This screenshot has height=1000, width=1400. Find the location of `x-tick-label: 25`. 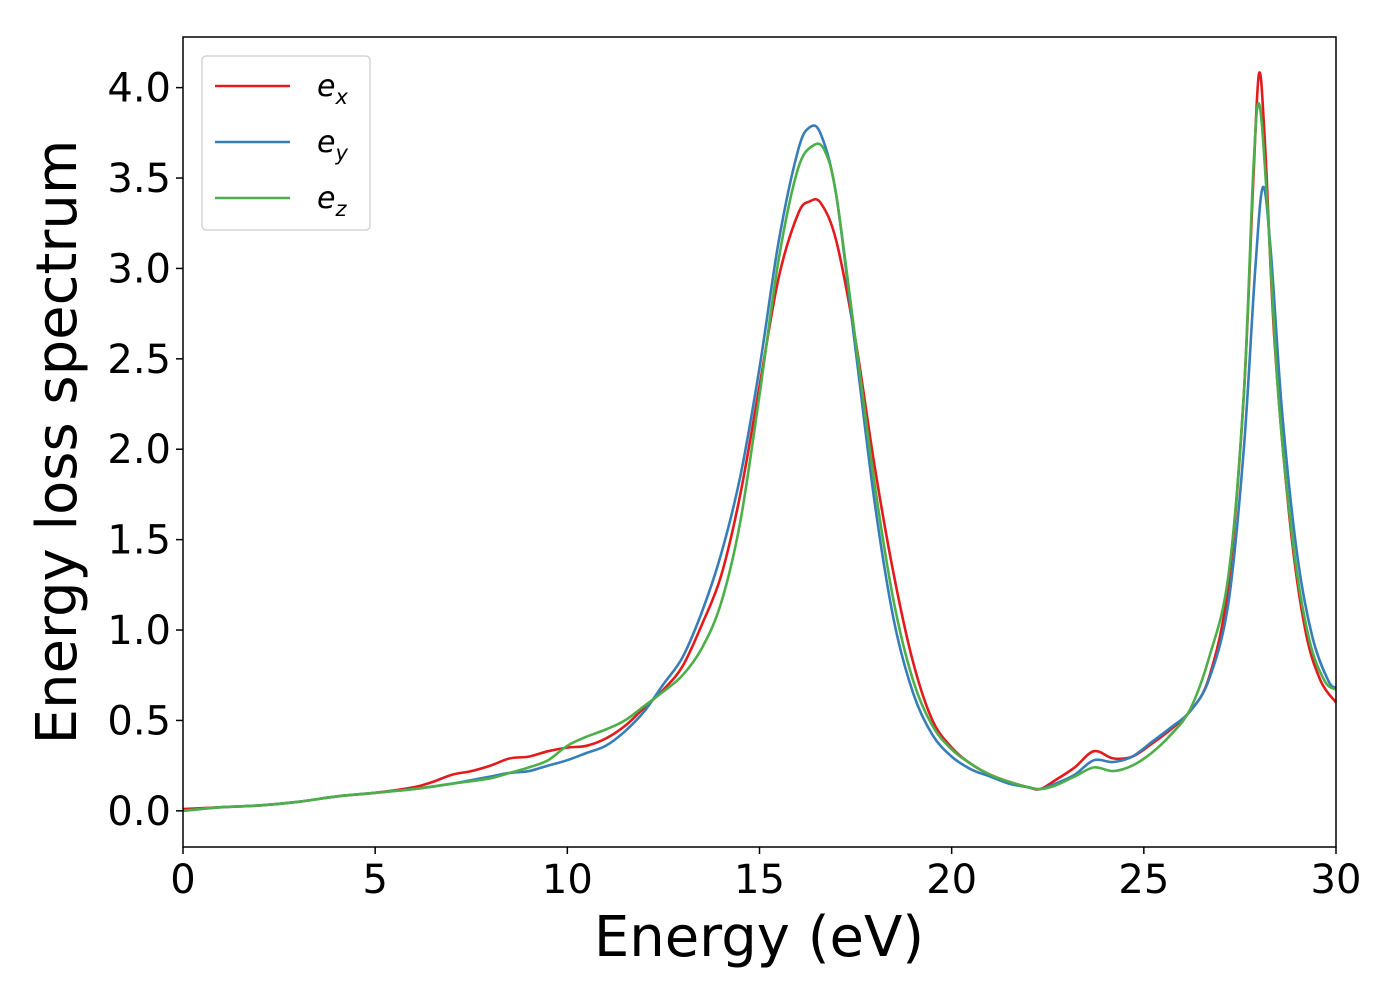

x-tick-label: 25 is located at coordinates (1143, 880).